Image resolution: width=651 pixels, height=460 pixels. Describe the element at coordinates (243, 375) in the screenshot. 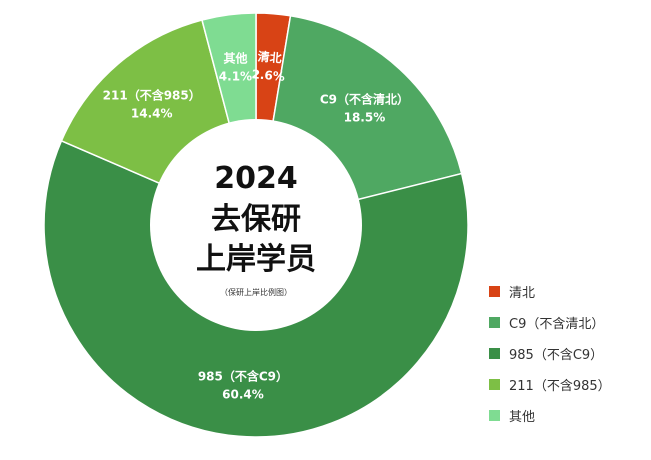

I see `slice-name-label: 985（不含C9）` at that location.